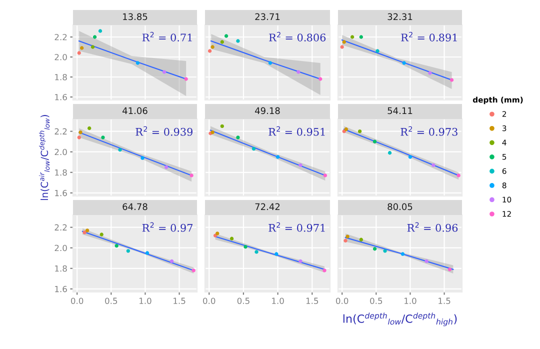 The width and height of the screenshot is (540, 349). What do you see at coordinates (429, 131) in the screenshot?
I see `annotation: R$^{2}$ = 0.973` at bounding box center [429, 131].